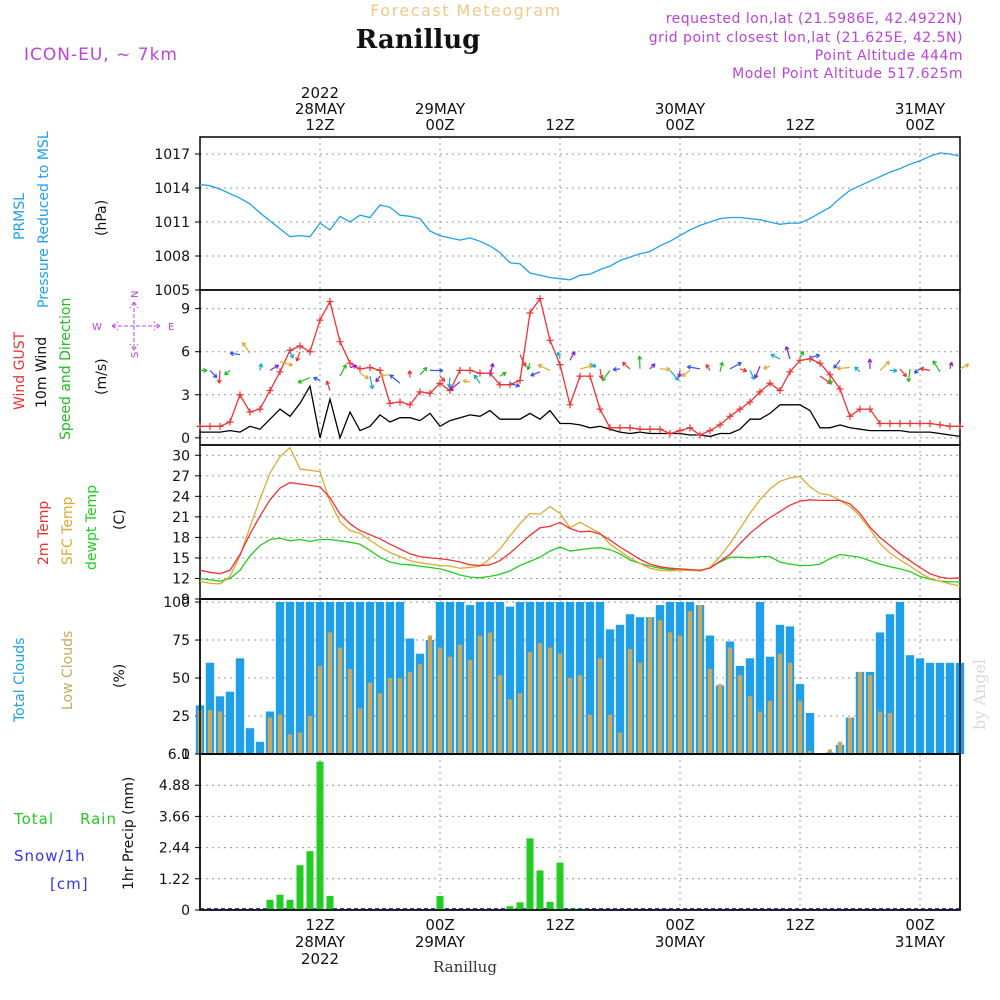  Describe the element at coordinates (181, 641) in the screenshot. I see `clouds-ytick-label: 75` at that location.